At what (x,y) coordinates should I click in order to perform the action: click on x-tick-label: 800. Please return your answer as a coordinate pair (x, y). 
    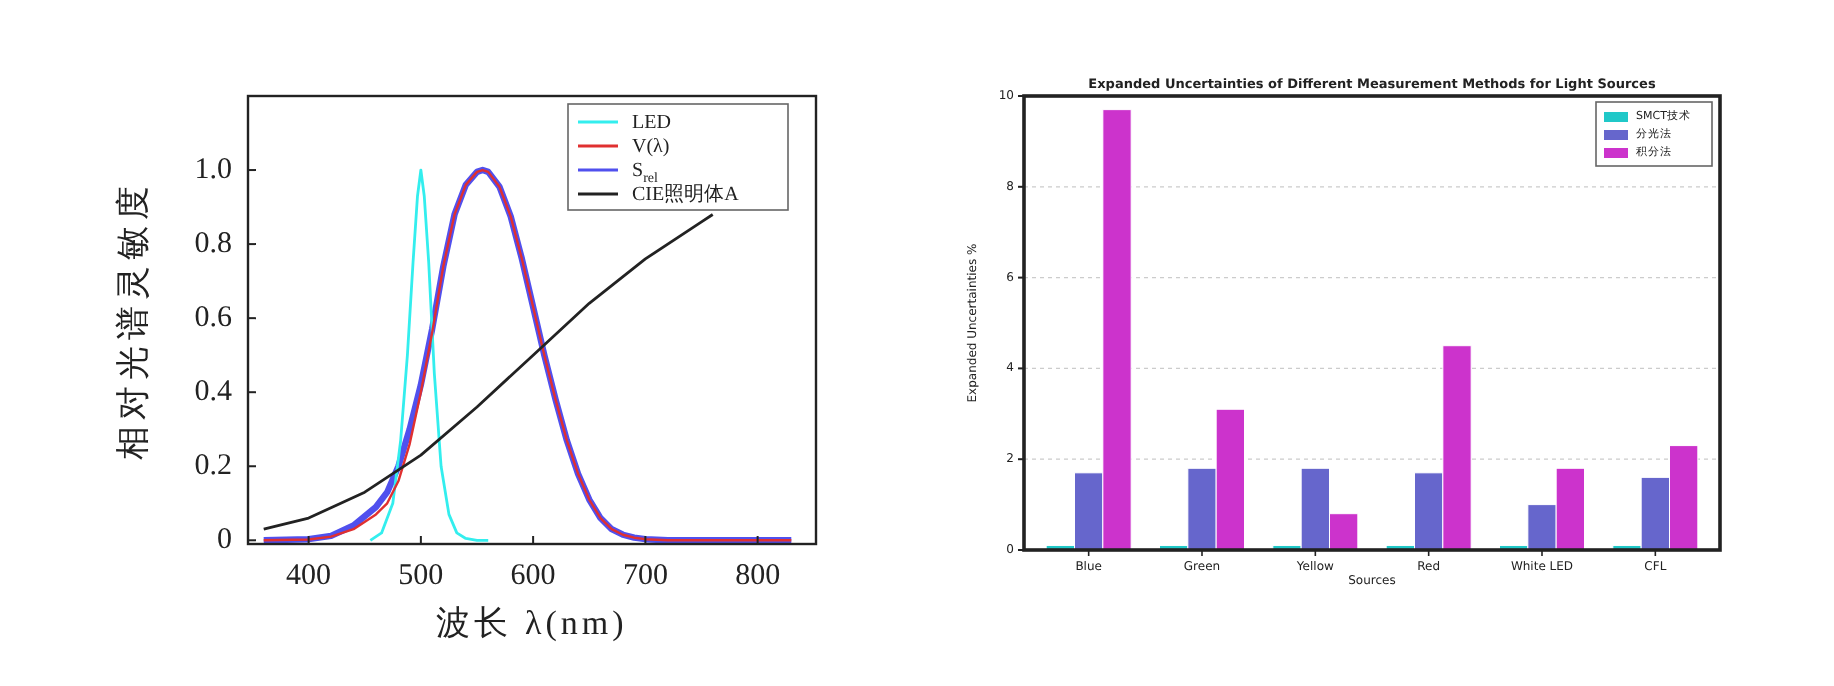
    Looking at the image, I should click on (758, 576).